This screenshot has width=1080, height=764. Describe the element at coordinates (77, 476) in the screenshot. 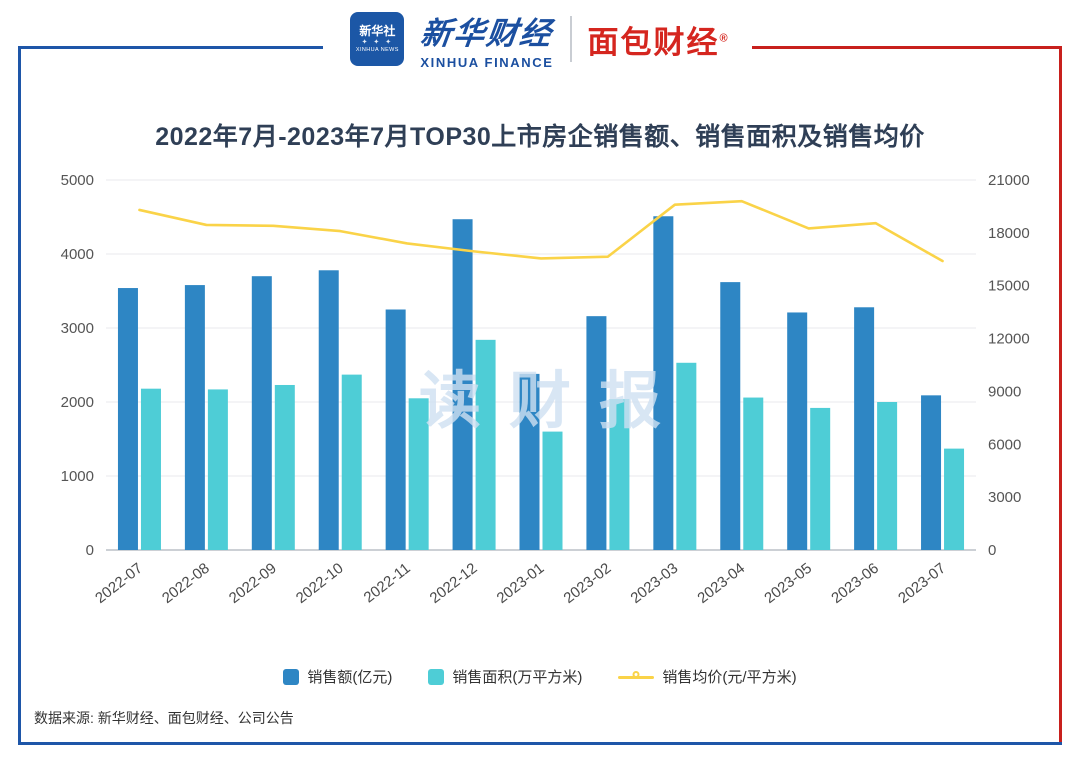

I see `svg-text: 1000` at that location.